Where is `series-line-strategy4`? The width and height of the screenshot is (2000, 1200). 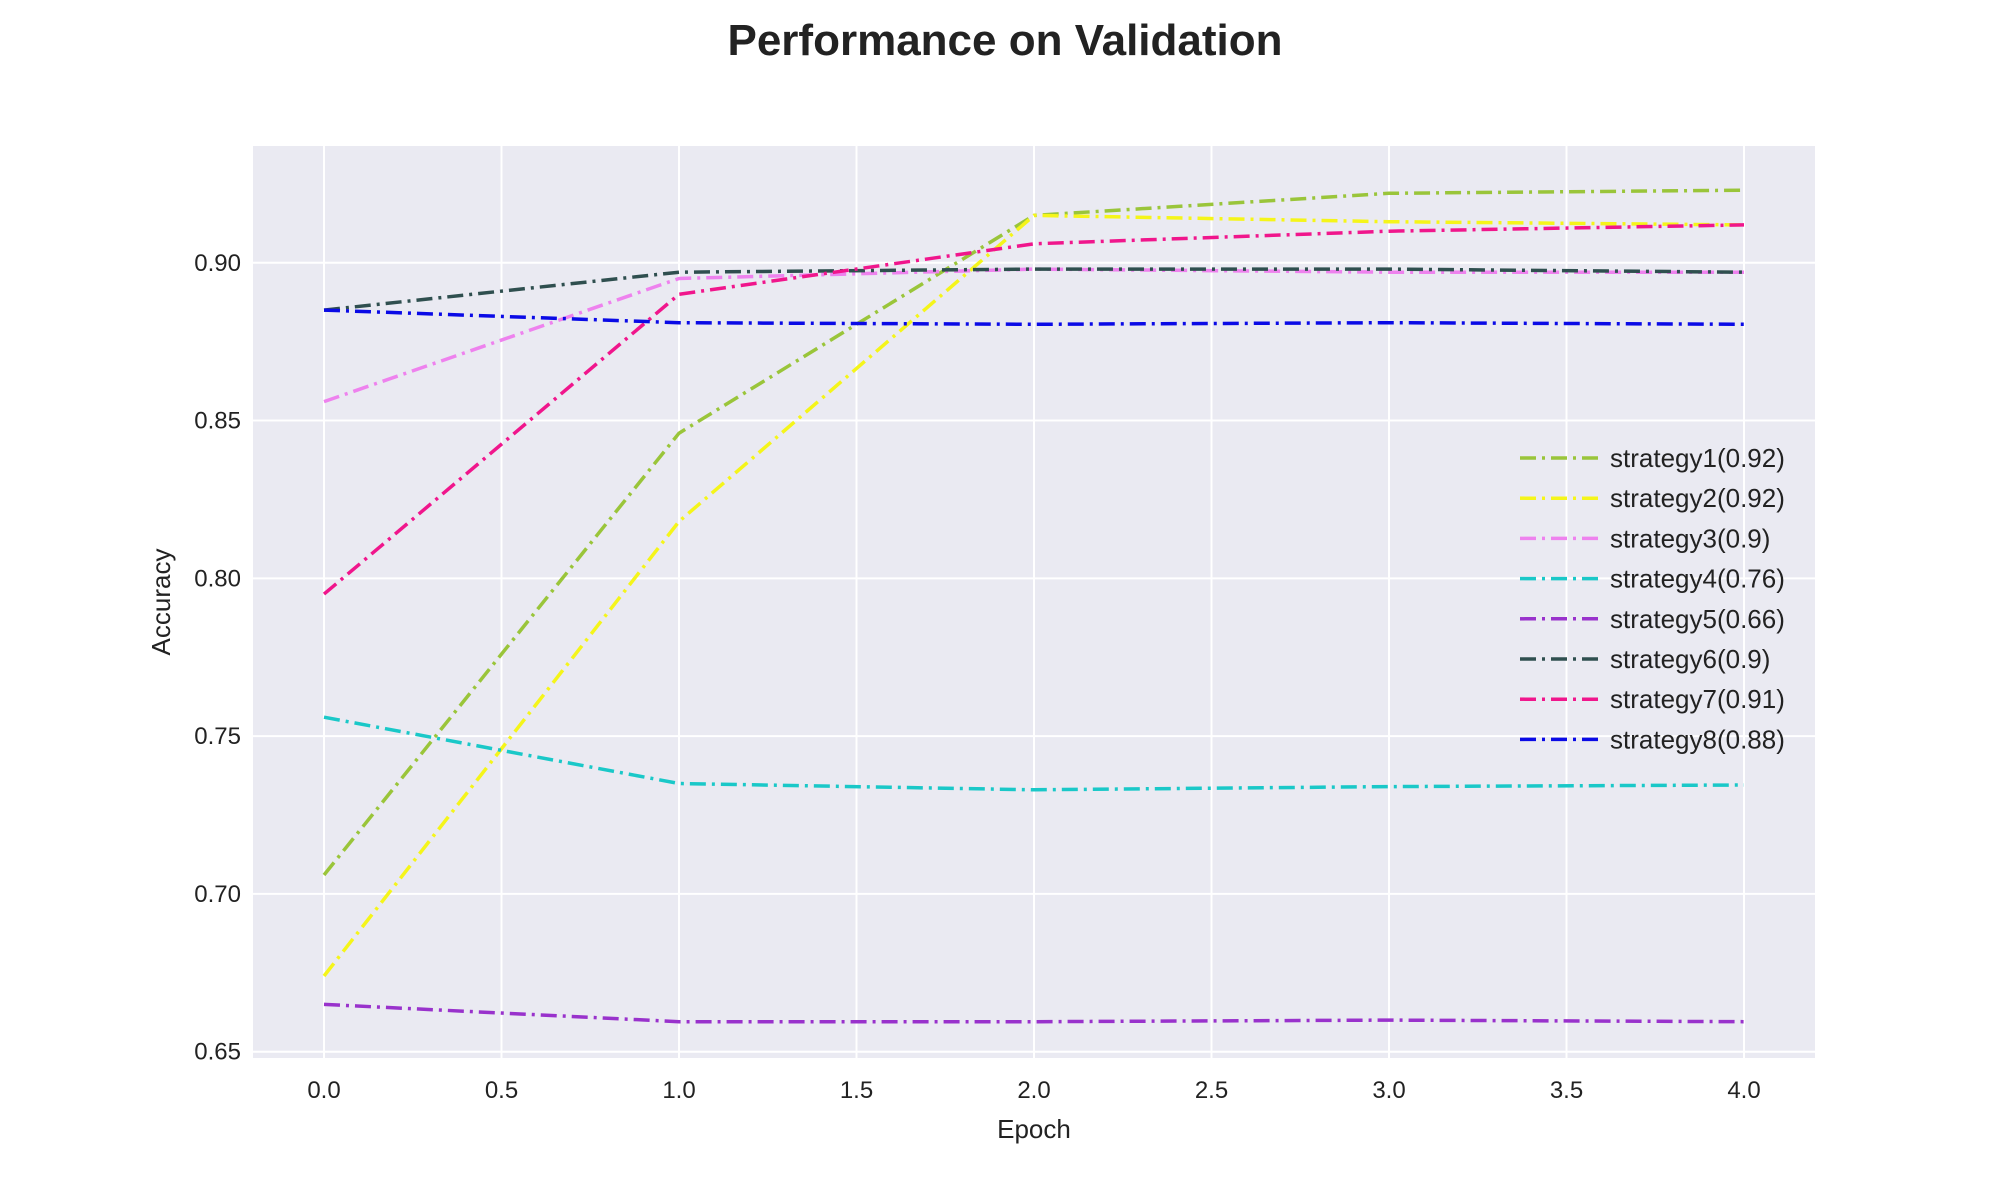
series-line-strategy4 is located at coordinates (1034, 753).